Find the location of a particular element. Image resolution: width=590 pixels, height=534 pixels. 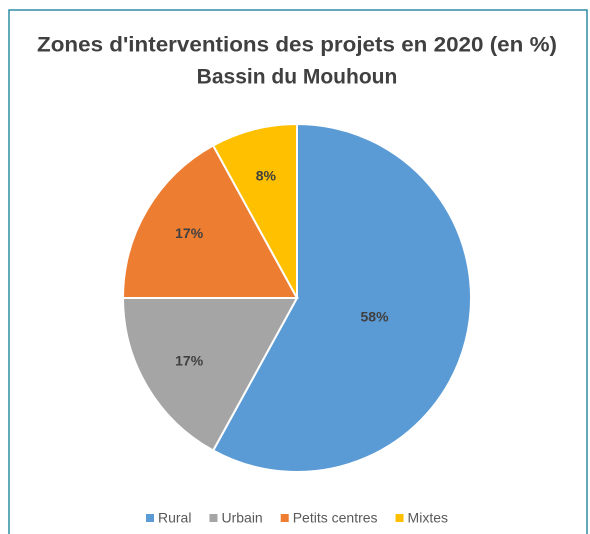

data-label: 8% is located at coordinates (266, 175).